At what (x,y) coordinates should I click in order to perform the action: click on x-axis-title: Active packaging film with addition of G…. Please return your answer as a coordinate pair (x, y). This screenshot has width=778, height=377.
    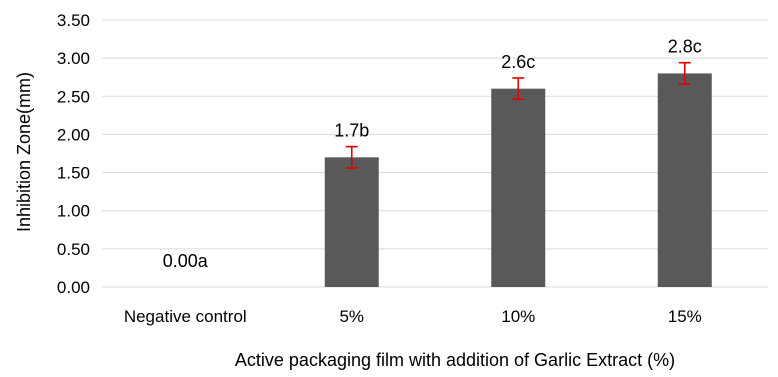
    Looking at the image, I should click on (455, 360).